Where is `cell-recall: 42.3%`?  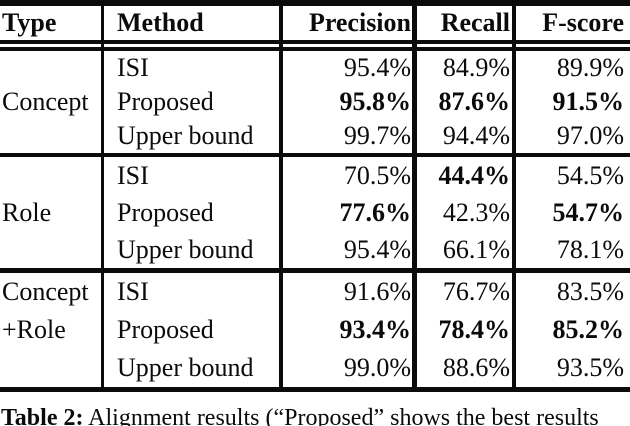 cell-recall: 42.3% is located at coordinates (476, 212).